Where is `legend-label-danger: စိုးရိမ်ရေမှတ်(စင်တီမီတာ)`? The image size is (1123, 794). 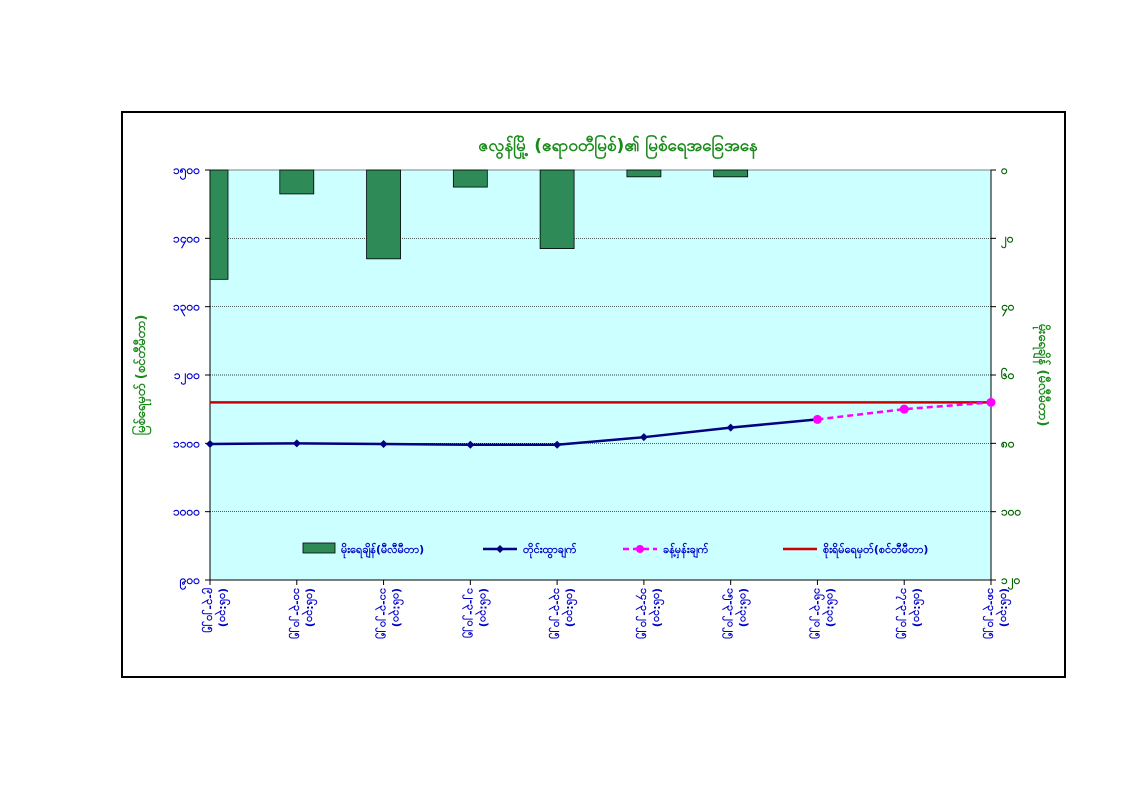
legend-label-danger: စိုးရိမ်ရေမှတ်(စင်တီမီတာ) is located at coordinates (875, 550).